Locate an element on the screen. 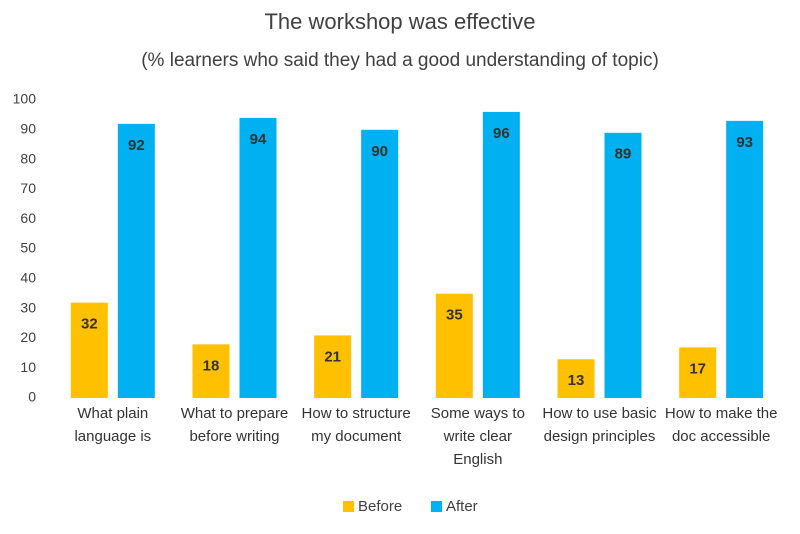 The height and width of the screenshot is (534, 800). legend-label: After is located at coordinates (462, 506).